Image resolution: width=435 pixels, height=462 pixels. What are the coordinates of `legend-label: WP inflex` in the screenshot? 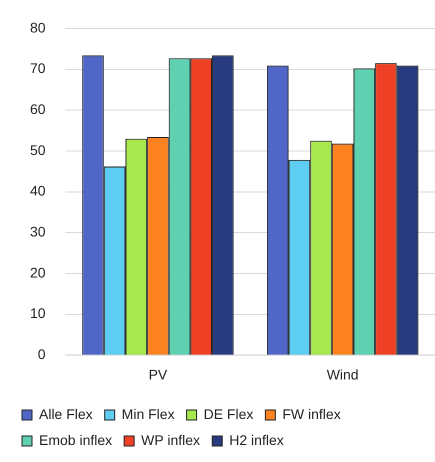 It's located at (170, 440).